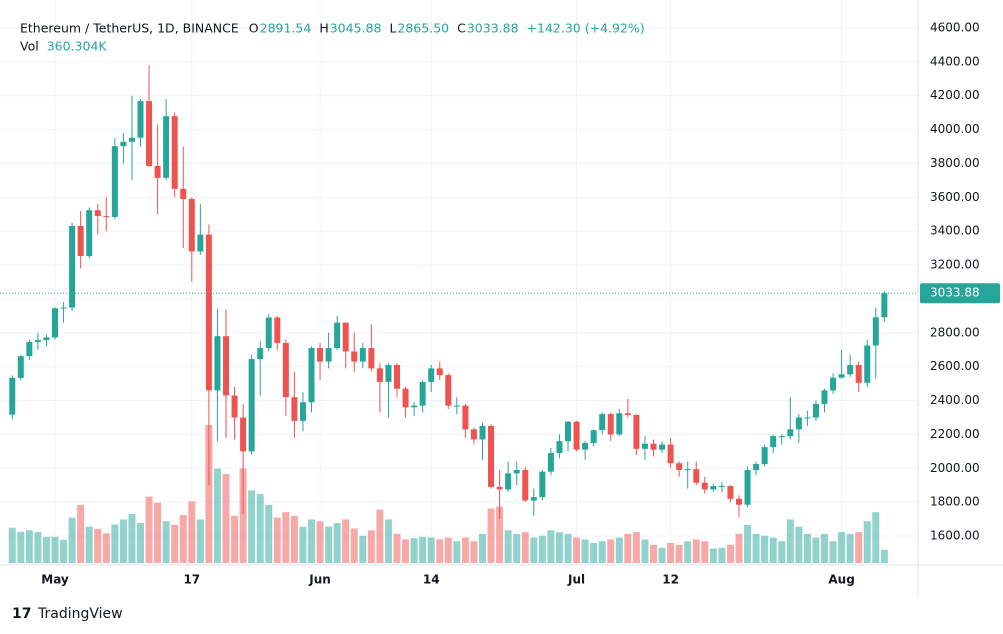 The image size is (1003, 634). Describe the element at coordinates (80, 614) in the screenshot. I see `brand: TradingView` at that location.